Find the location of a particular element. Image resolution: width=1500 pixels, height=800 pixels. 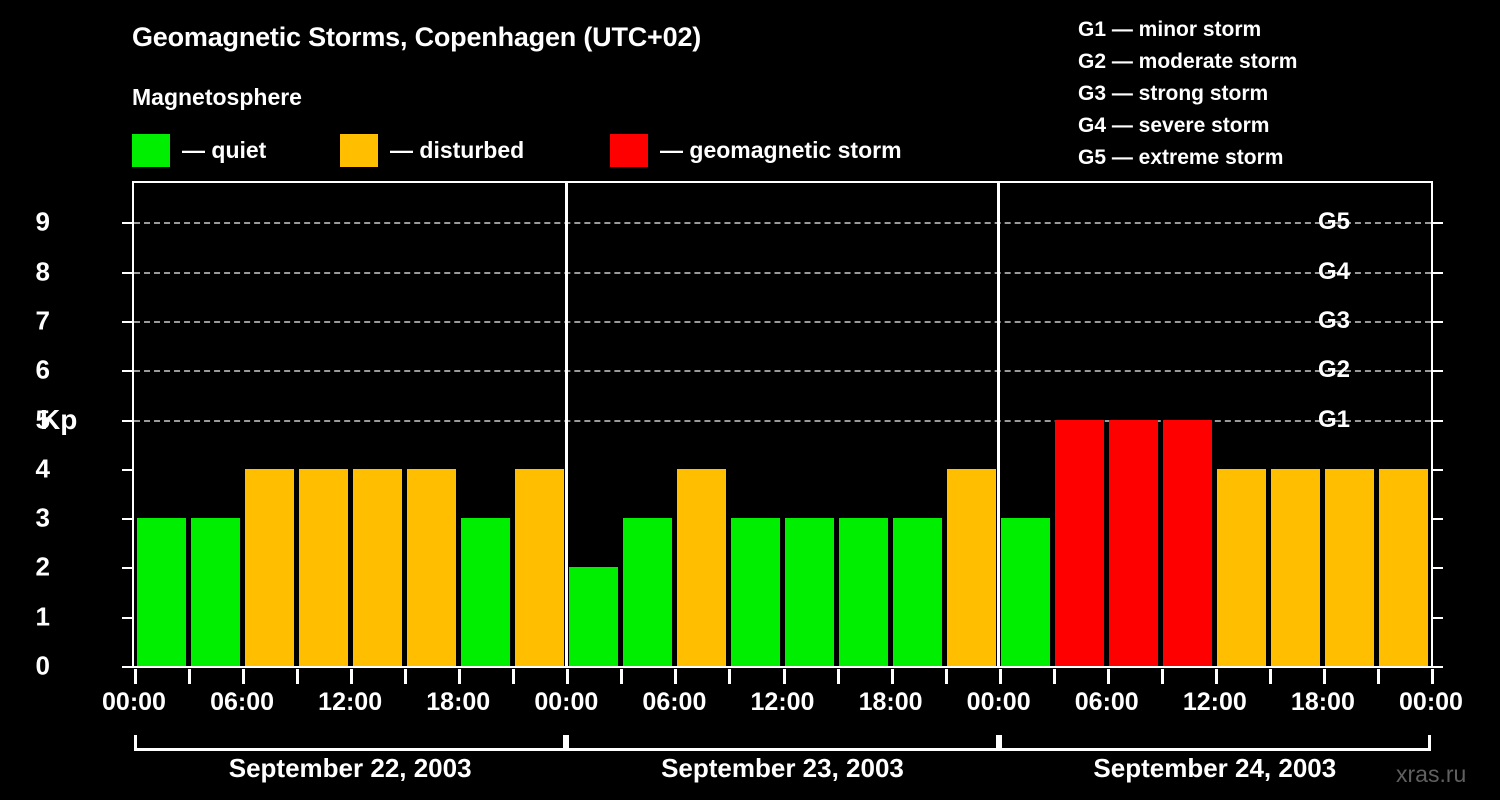

y-axis-label-3: 3 is located at coordinates (42, 517).